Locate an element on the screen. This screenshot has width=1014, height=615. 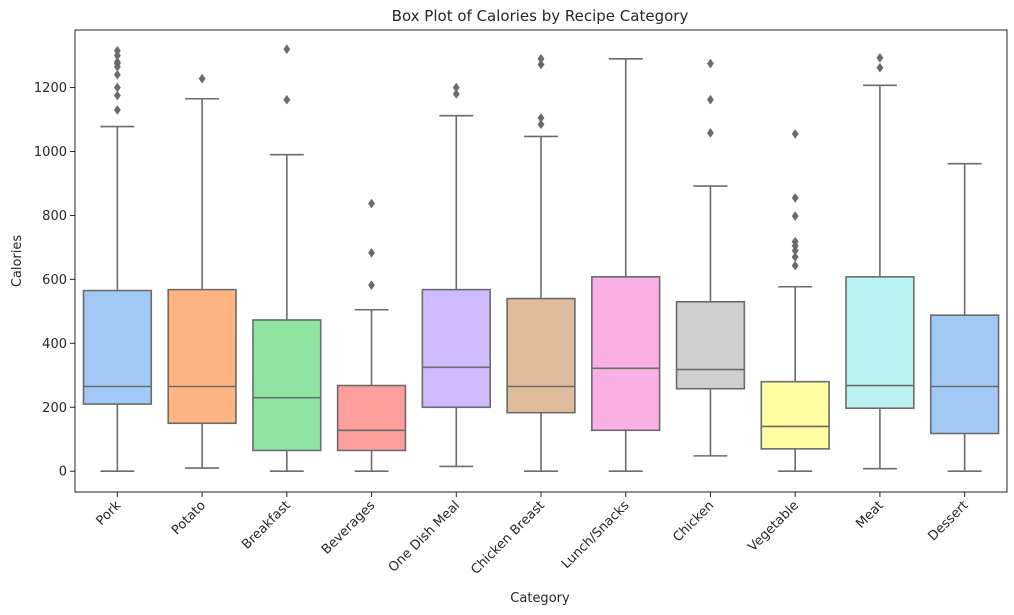
x-tick-label: Chicken is located at coordinates (693, 521).